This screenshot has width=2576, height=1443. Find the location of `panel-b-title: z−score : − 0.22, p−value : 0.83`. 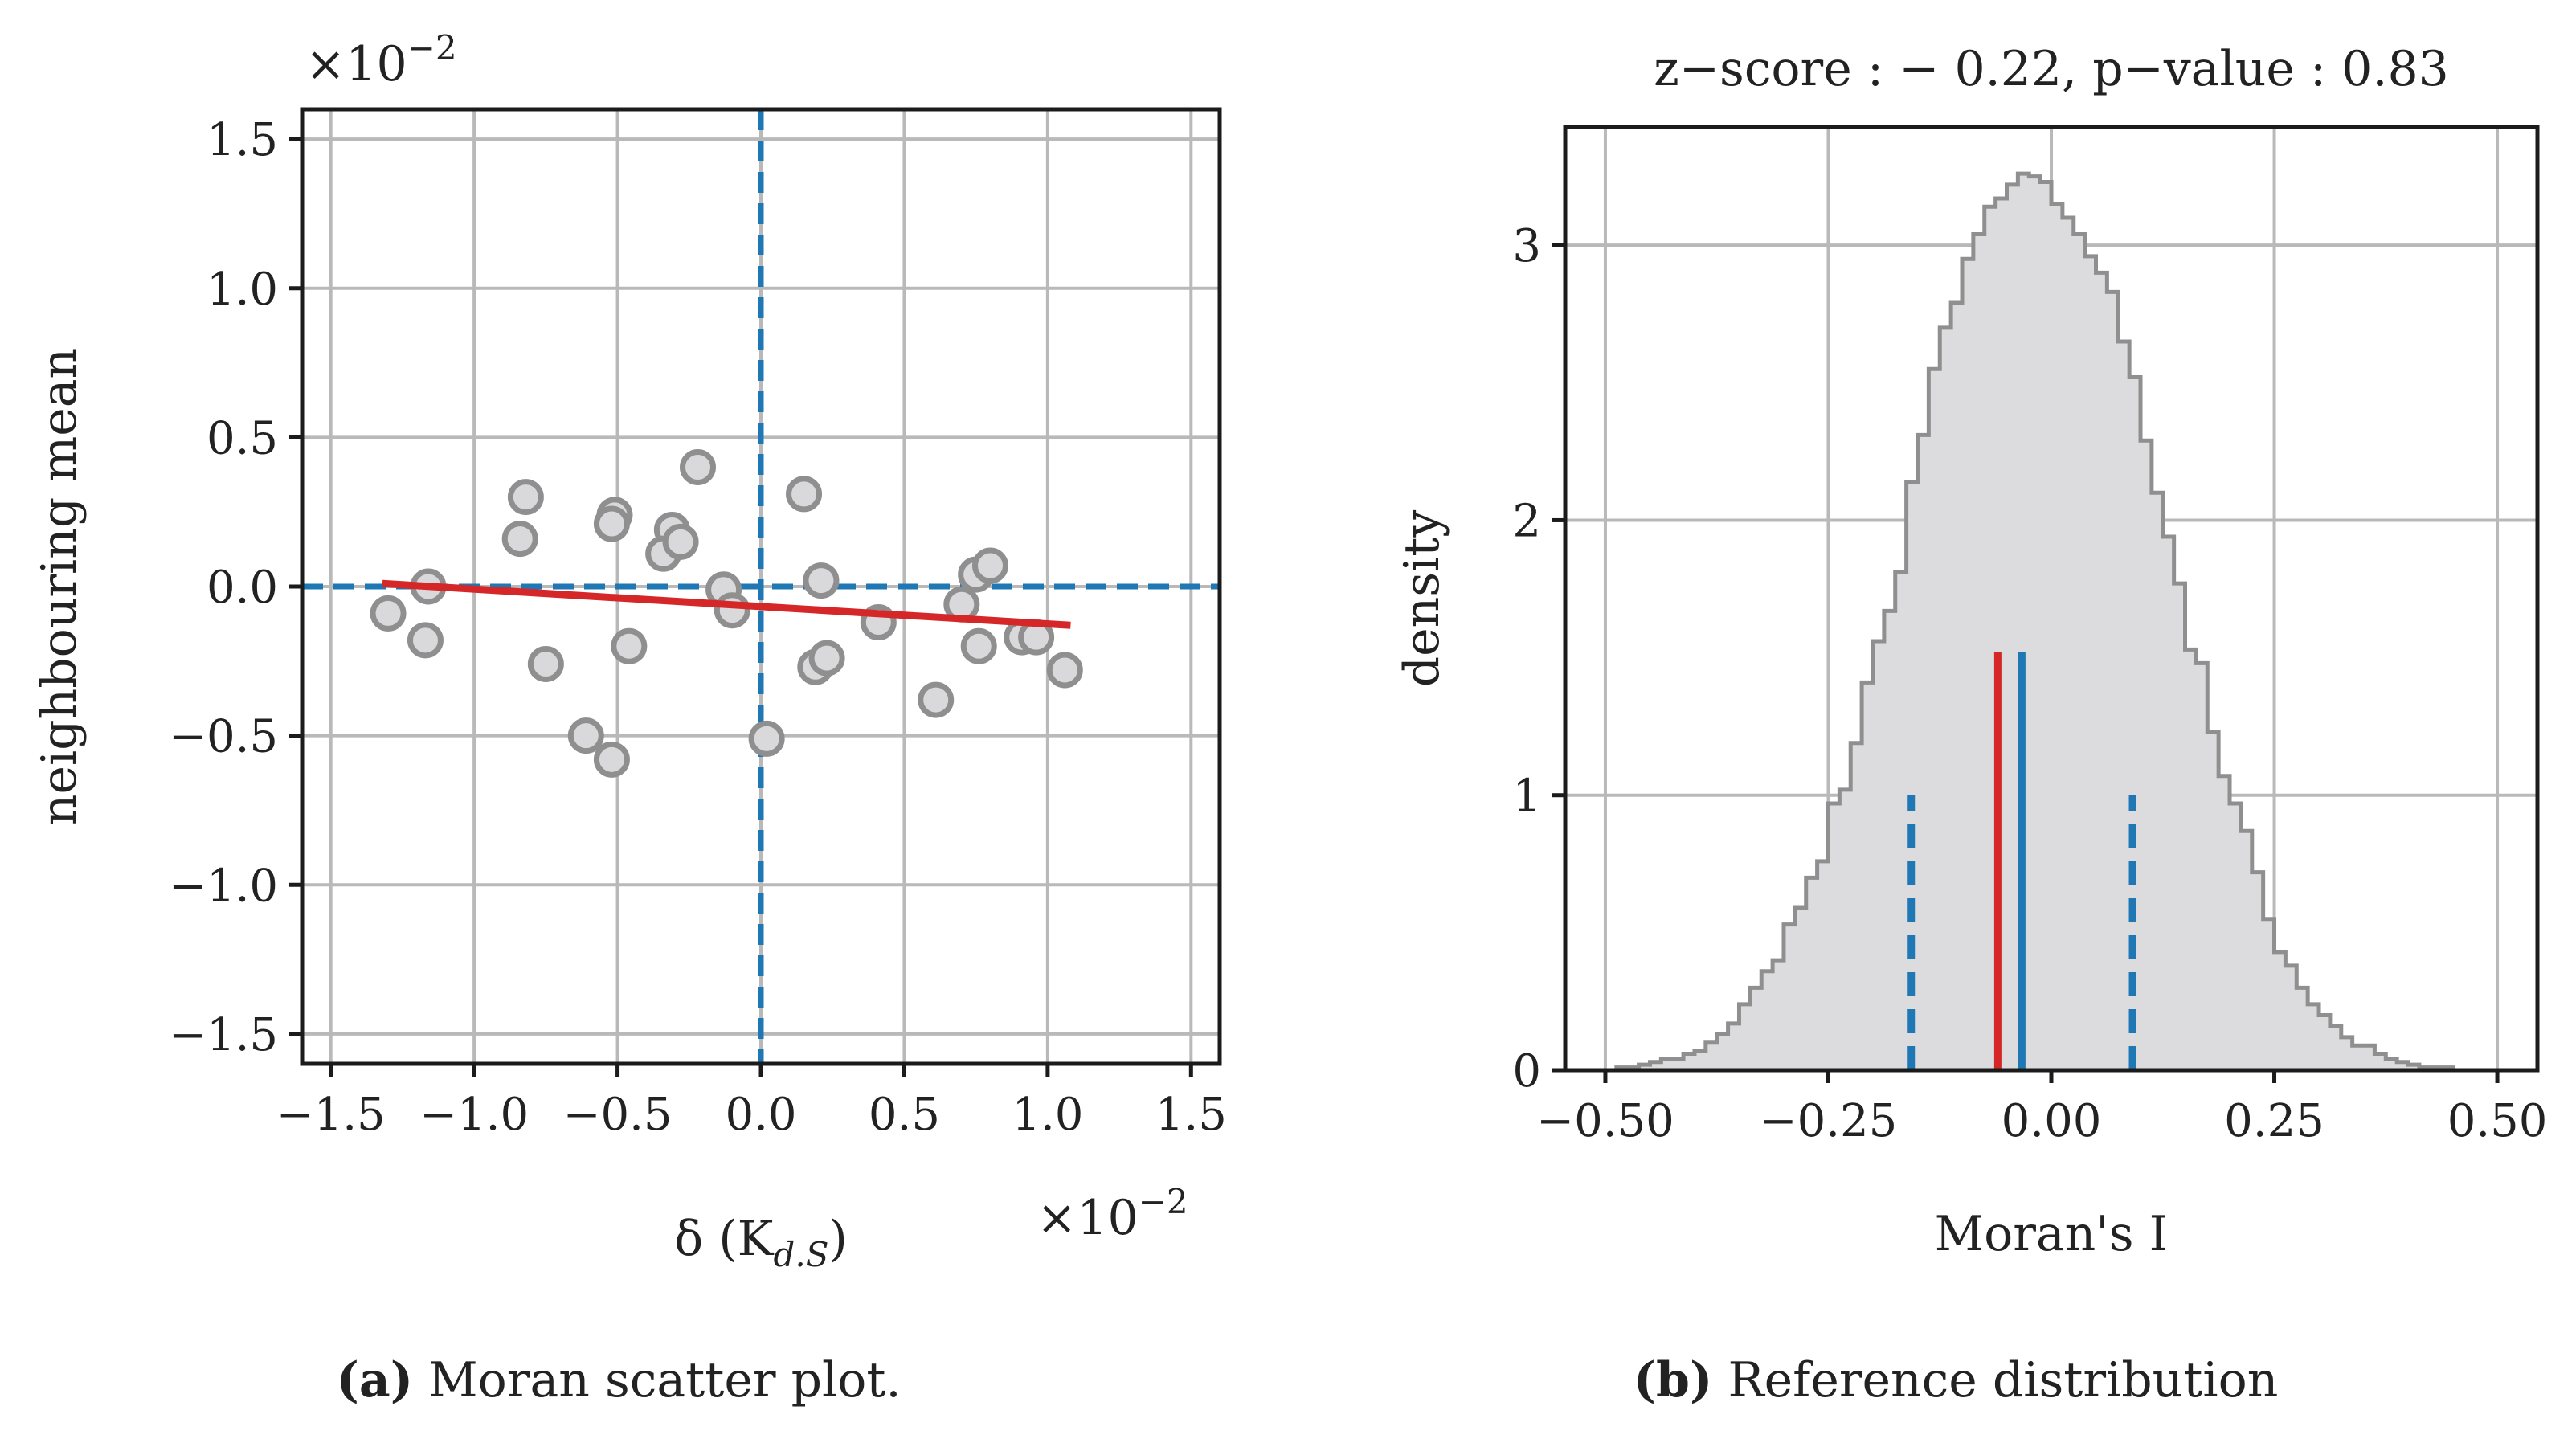

panel-b-title: z−score : − 0.22, p−value : 0.83 is located at coordinates (2051, 69).